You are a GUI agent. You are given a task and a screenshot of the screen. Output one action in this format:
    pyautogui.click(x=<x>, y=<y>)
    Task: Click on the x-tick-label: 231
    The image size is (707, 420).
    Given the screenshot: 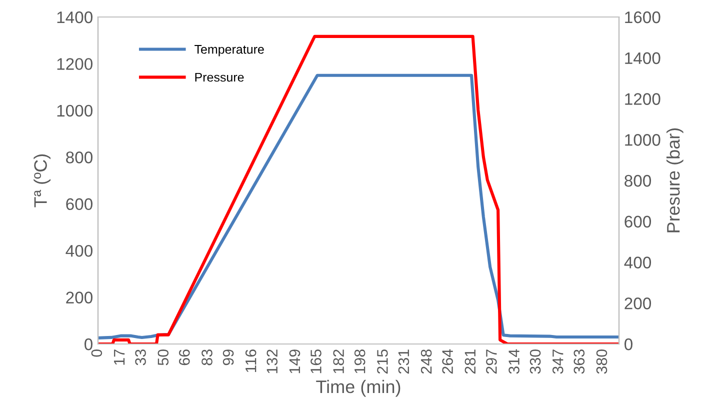 What is the action you would take?
    pyautogui.click(x=404, y=362)
    